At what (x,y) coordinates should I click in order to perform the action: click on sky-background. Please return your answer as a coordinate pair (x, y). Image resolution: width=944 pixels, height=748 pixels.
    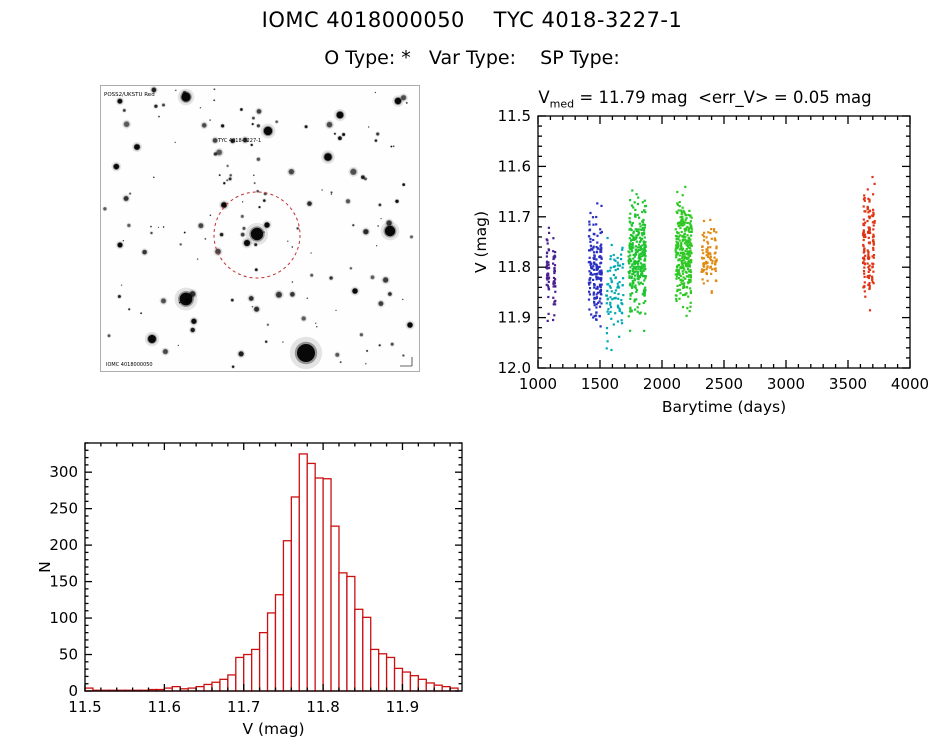
    Looking at the image, I should click on (260, 228).